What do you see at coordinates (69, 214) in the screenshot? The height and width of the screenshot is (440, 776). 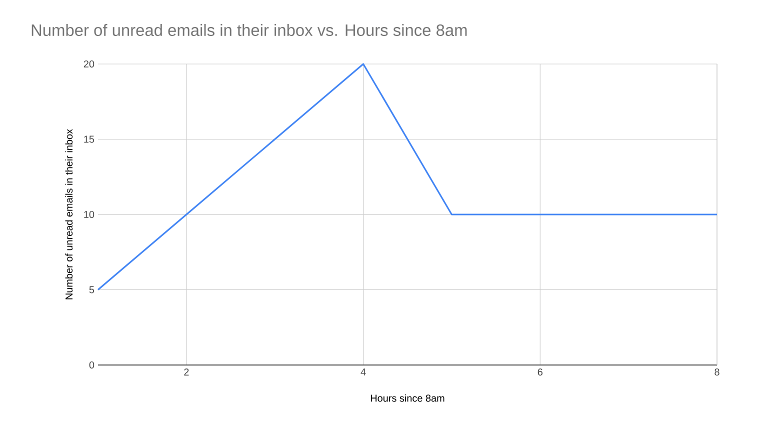 I see `y-axis-title: Number of unread emails in their inbox` at bounding box center [69, 214].